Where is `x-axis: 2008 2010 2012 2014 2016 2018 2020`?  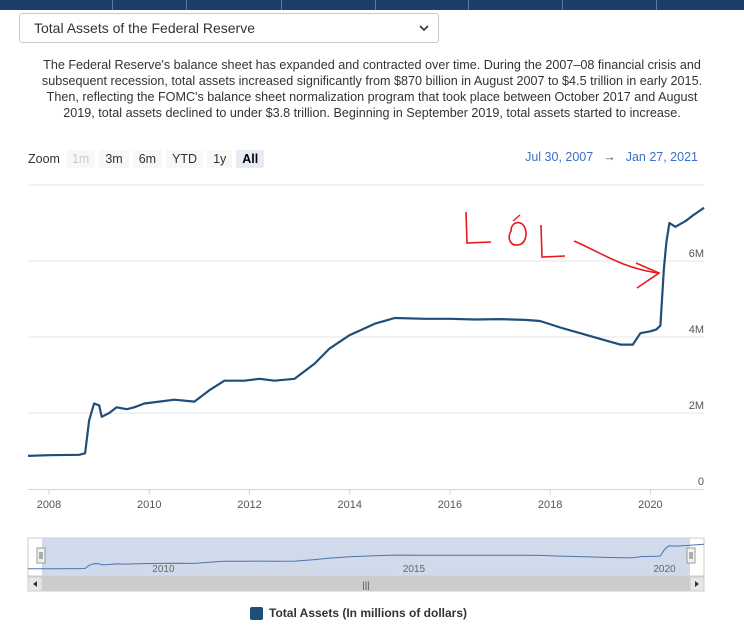
x-axis: 2008 2010 2012 2014 2016 2018 2020 is located at coordinates (366, 500).